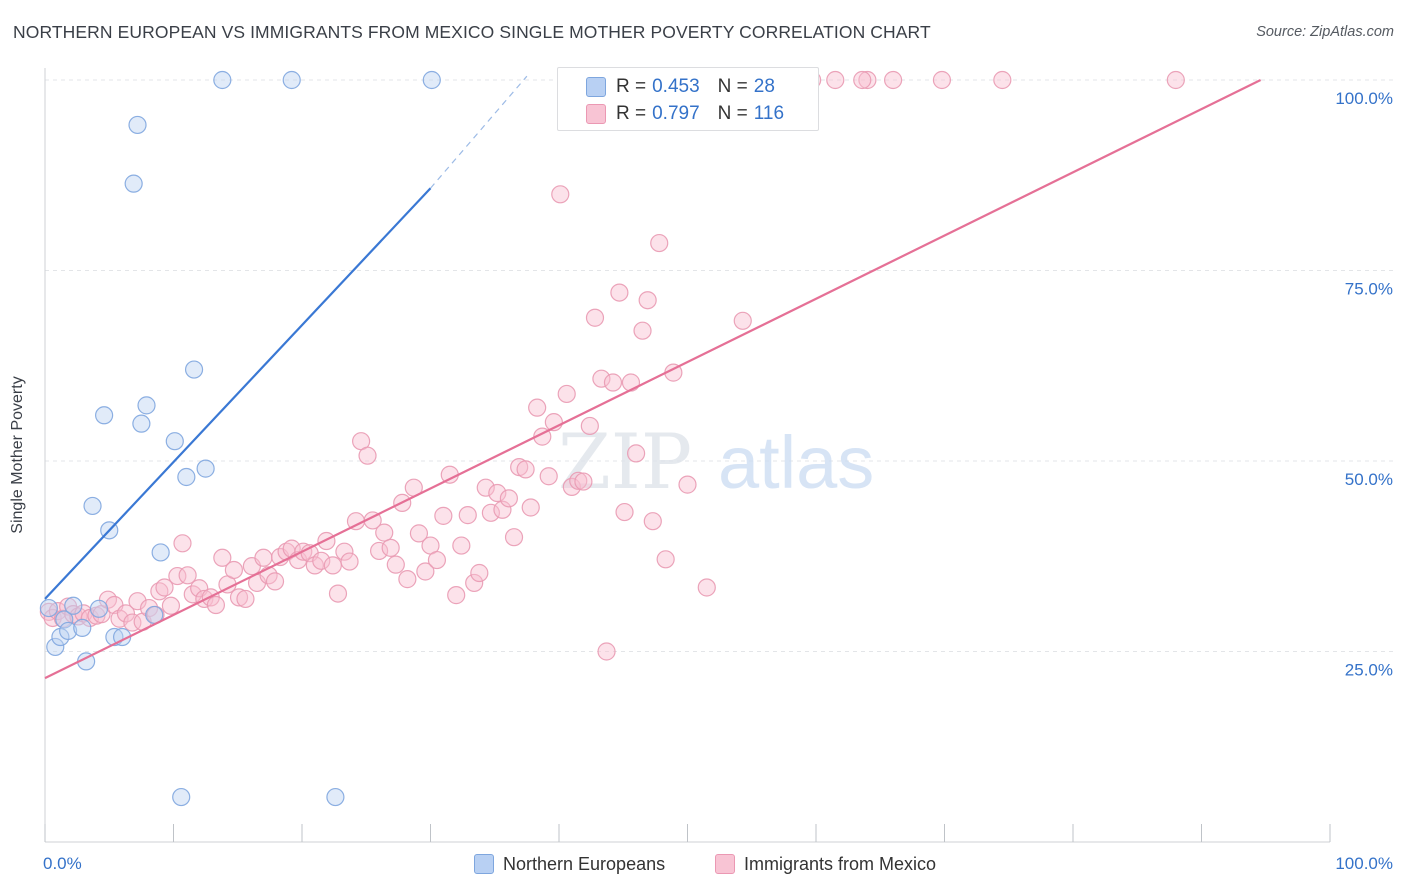 This screenshot has width=1406, height=892. Describe the element at coordinates (479, 132) in the screenshot. I see `trend-line-northern-europeans-extension` at that location.